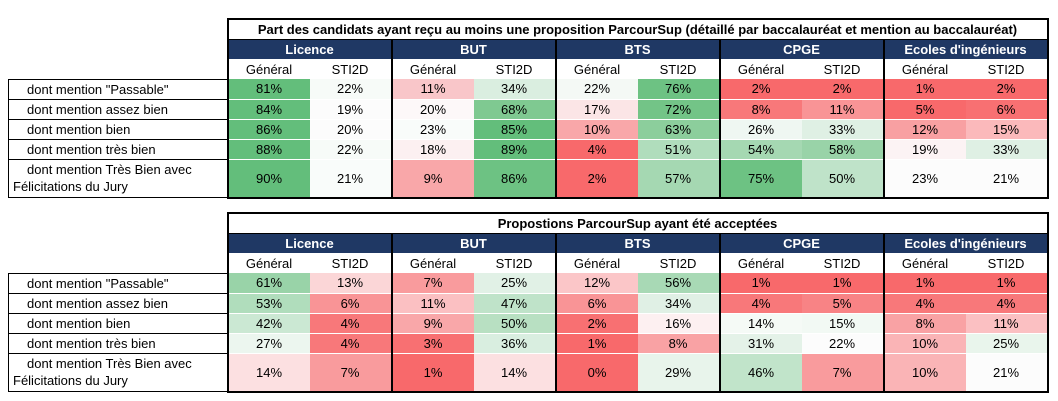 The height and width of the screenshot is (401, 1058). Describe the element at coordinates (596, 109) in the screenshot. I see `value-cell: 17%` at that location.